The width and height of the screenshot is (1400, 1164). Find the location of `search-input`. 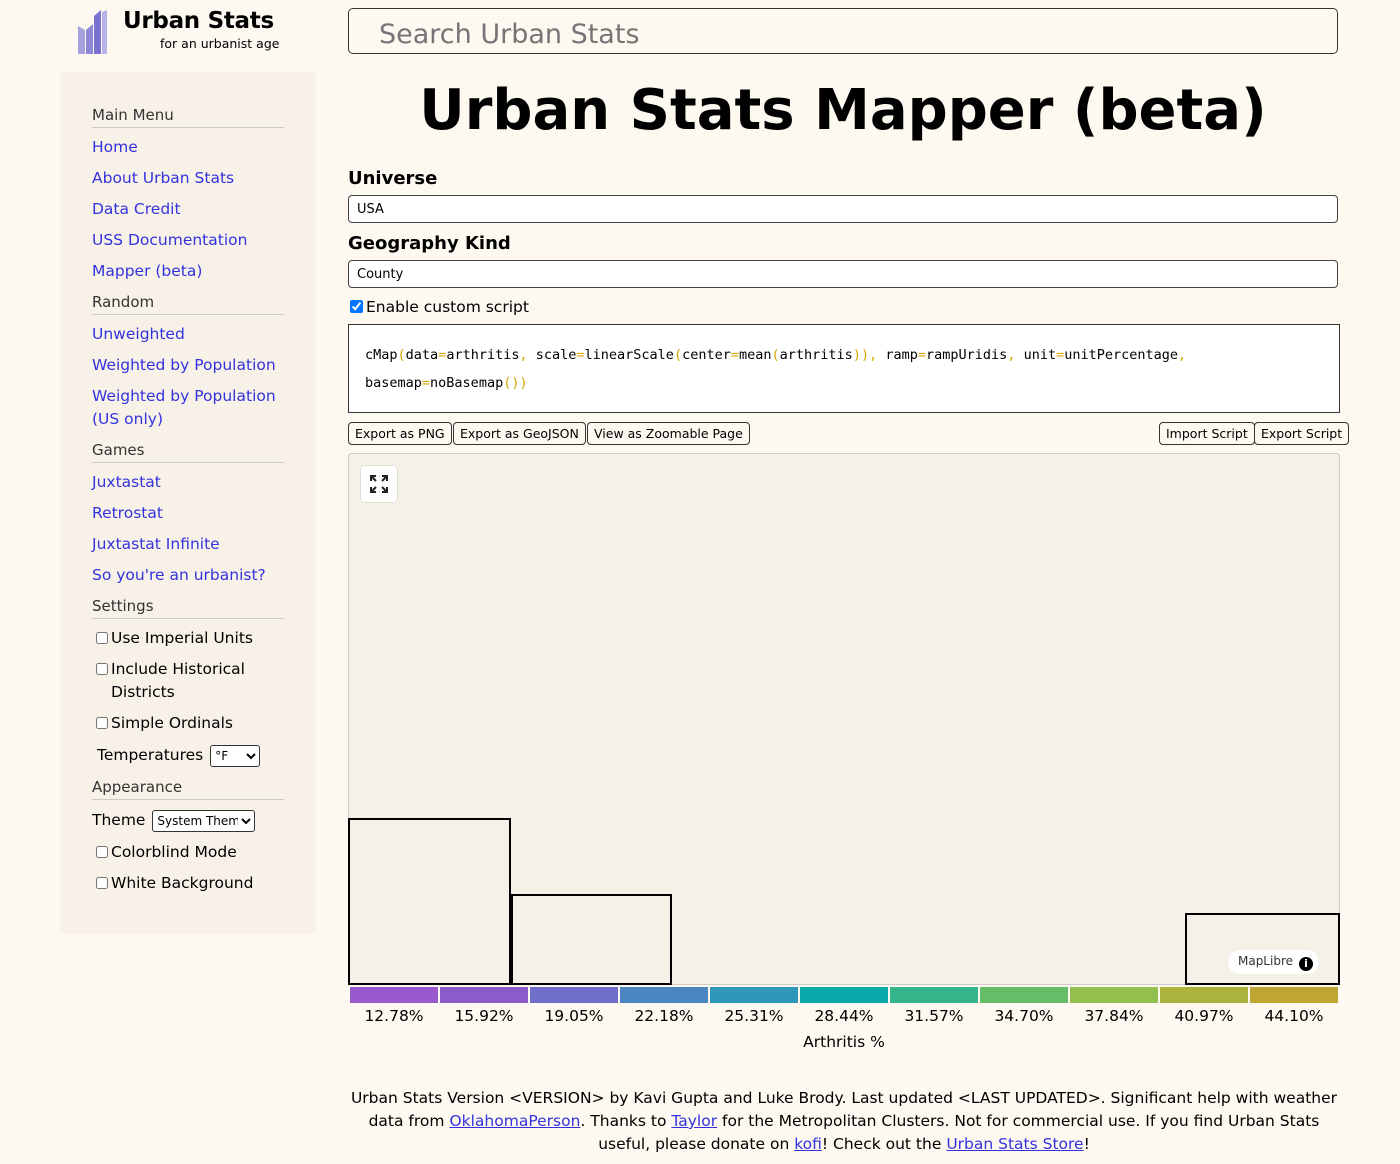

search-input is located at coordinates (843, 31).